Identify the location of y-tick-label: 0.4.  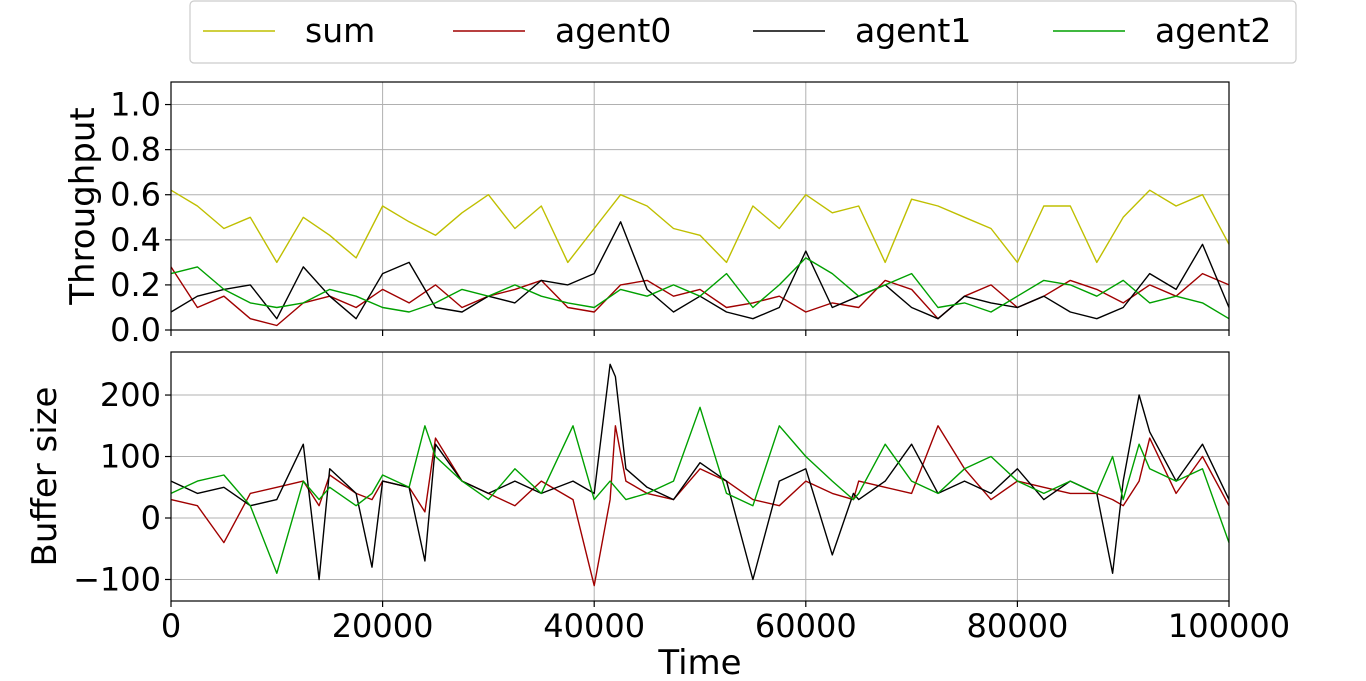
(135, 240).